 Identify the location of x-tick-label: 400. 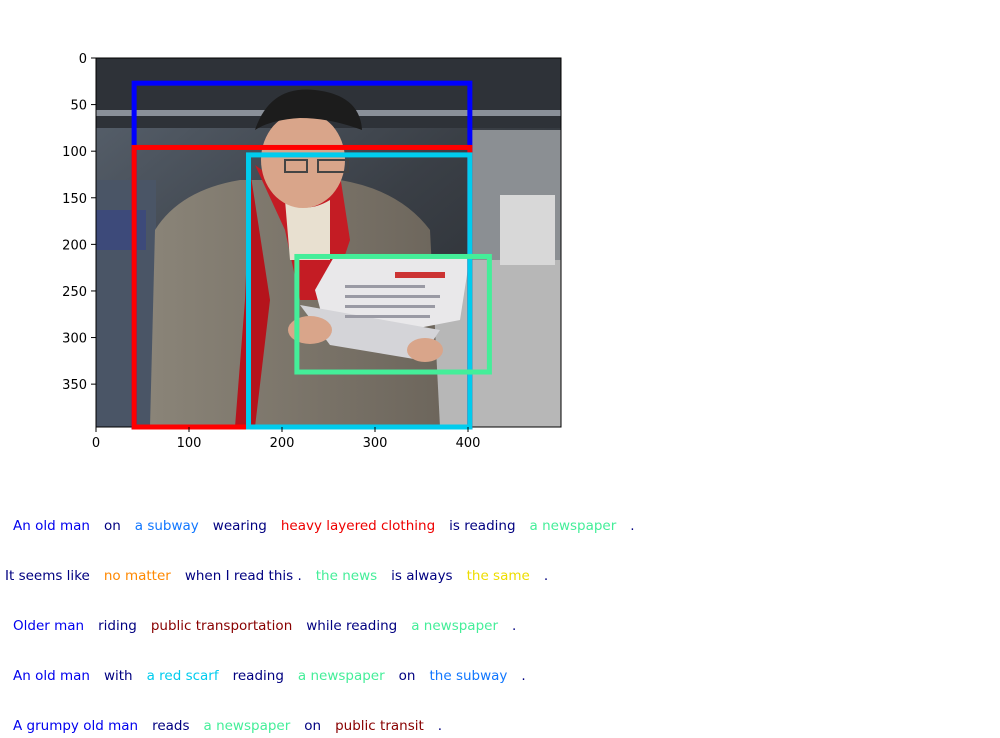
(468, 443).